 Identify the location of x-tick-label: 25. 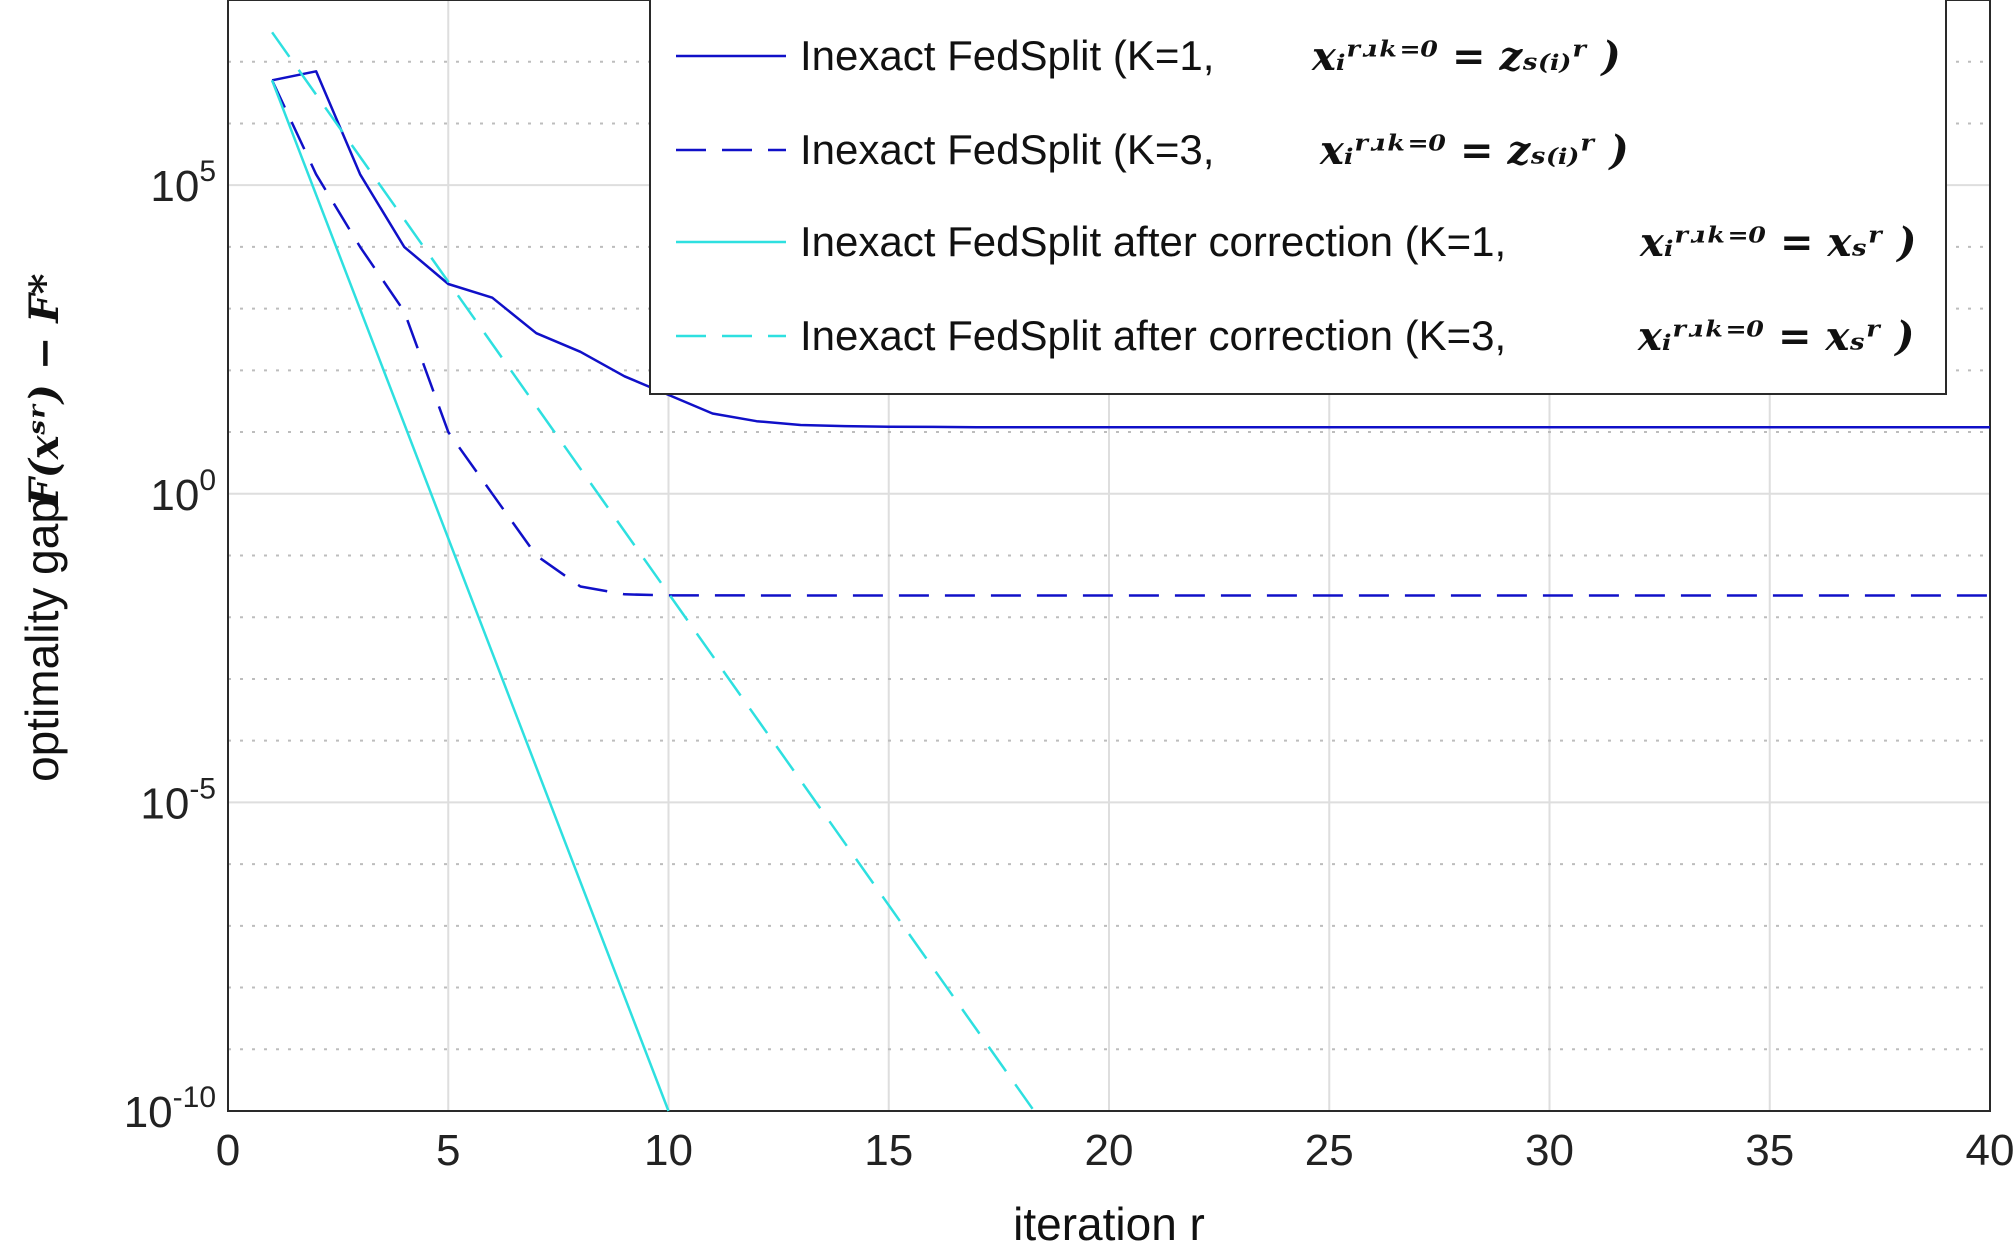
(1329, 1150).